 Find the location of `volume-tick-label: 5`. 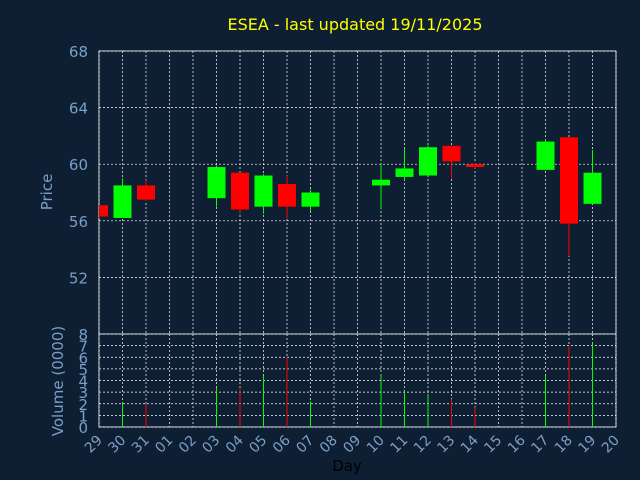

volume-tick-label: 5 is located at coordinates (83, 370).